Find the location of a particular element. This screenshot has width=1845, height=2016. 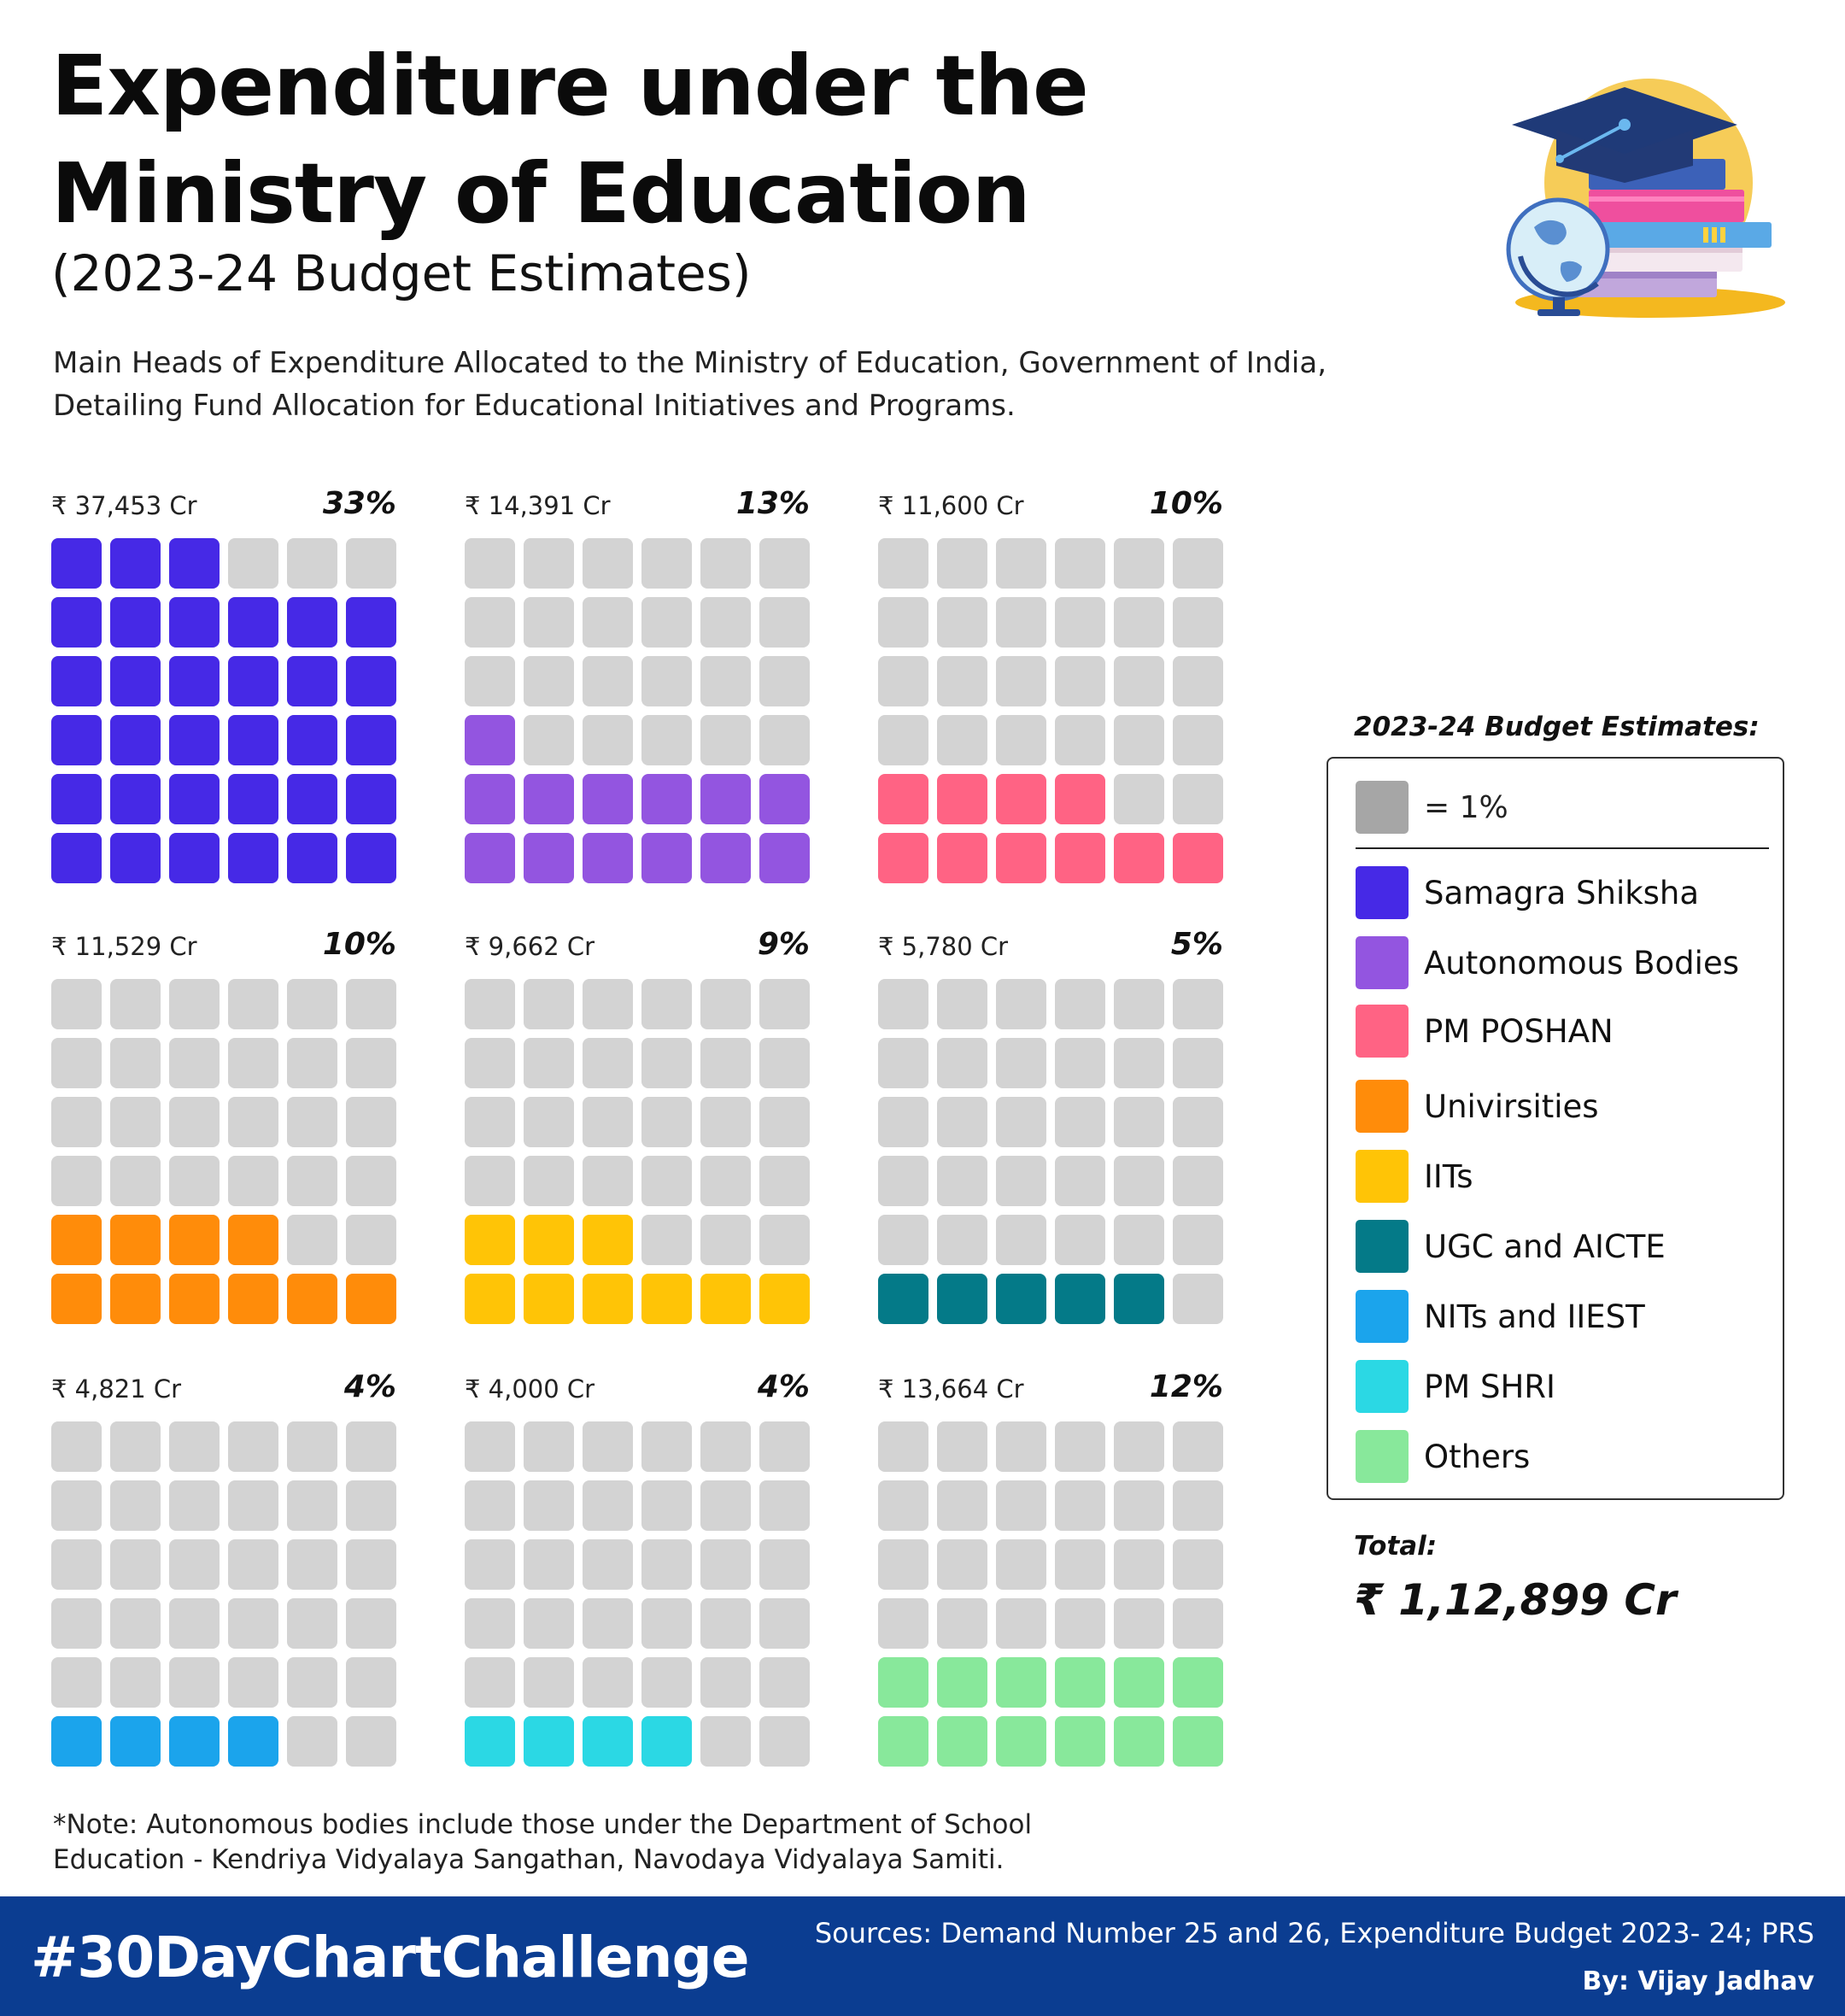

legend-item: UGC and AICTE is located at coordinates (1511, 1246).